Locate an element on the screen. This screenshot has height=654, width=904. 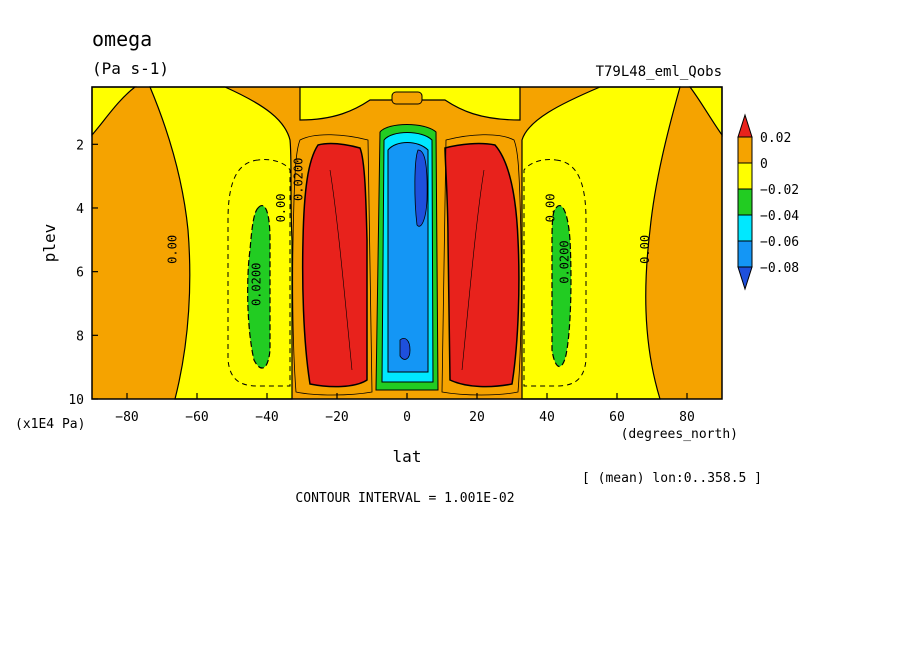
colorbar-label: 0 is located at coordinates (764, 164).